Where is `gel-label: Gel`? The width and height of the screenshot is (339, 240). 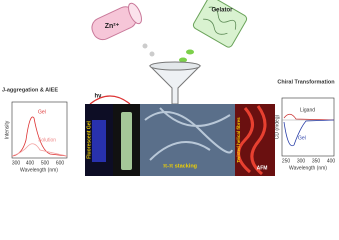 gel-label: Gel is located at coordinates (42, 112).